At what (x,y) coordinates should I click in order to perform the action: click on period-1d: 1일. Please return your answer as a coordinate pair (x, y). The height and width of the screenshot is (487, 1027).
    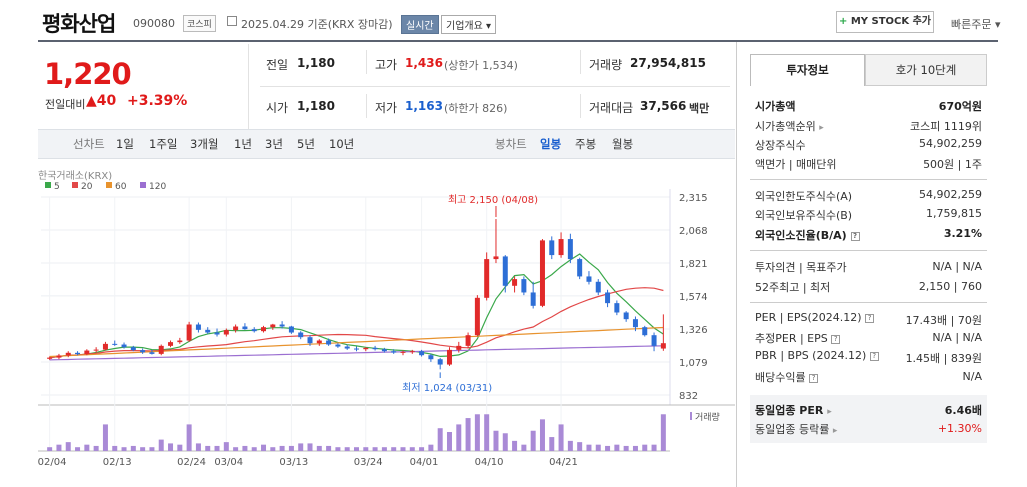
    Looking at the image, I should click on (125, 144).